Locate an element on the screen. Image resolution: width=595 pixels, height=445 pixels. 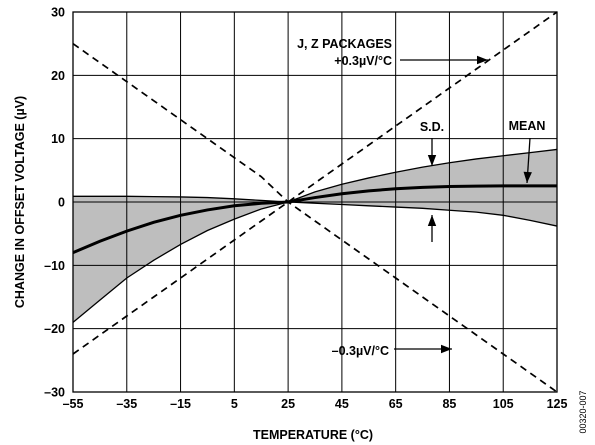
mean-arrow-head is located at coordinates (527, 177).